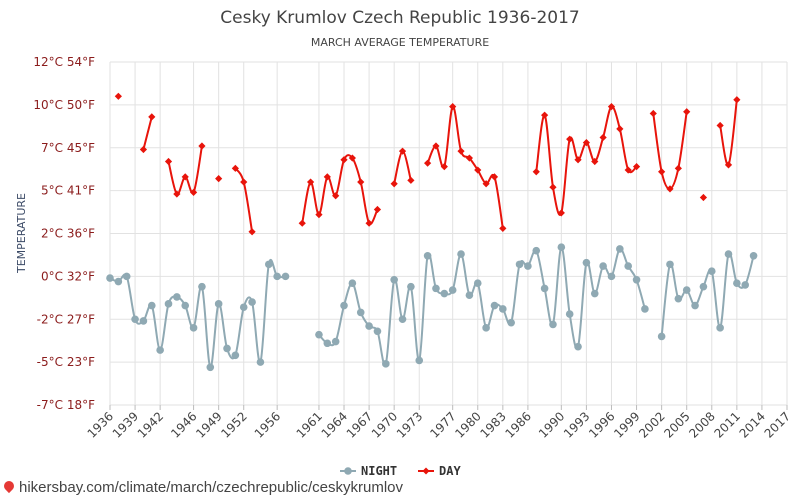 This screenshot has width=800, height=500. What do you see at coordinates (359, 424) in the screenshot?
I see `x-tick-label: 1967` at bounding box center [359, 424].